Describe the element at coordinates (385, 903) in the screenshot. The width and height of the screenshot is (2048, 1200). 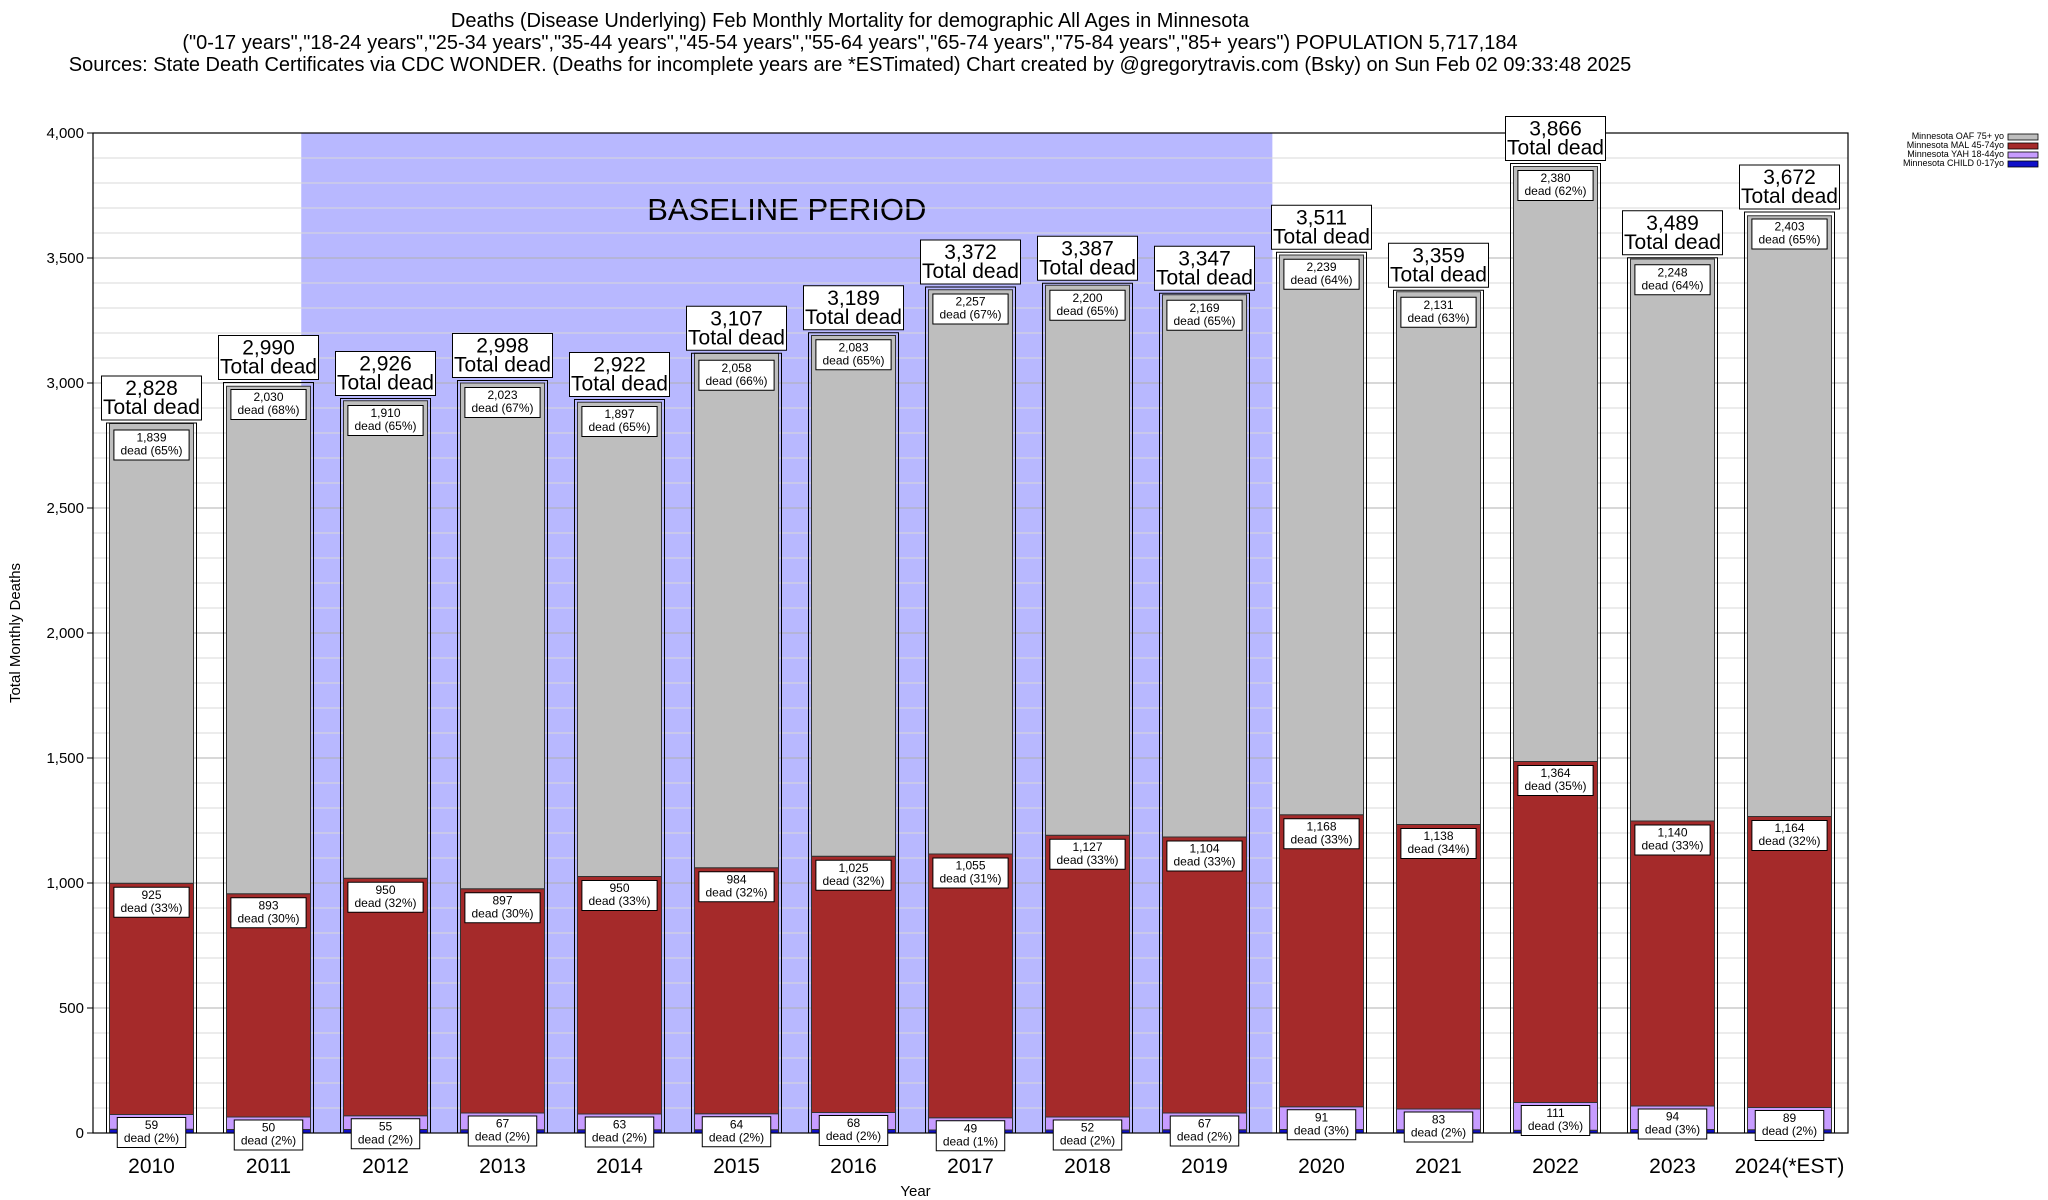
I see `mal-label-text: dead (32%)` at that location.